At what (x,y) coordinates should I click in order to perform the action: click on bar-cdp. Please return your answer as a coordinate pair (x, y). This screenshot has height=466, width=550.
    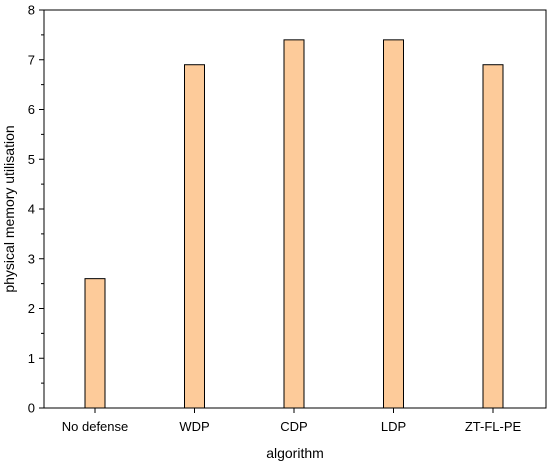
    Looking at the image, I should click on (294, 224).